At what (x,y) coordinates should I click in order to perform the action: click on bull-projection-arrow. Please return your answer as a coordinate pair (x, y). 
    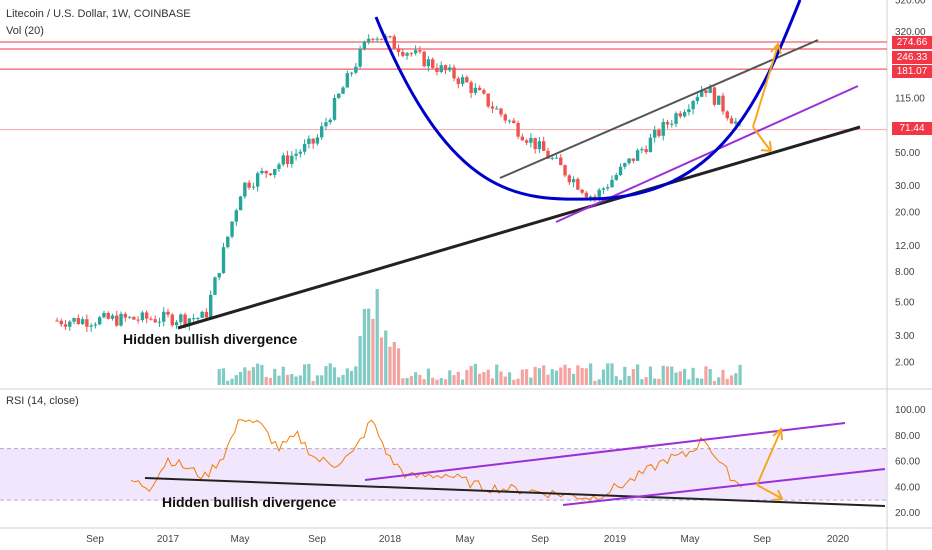
    Looking at the image, I should click on (765, 86).